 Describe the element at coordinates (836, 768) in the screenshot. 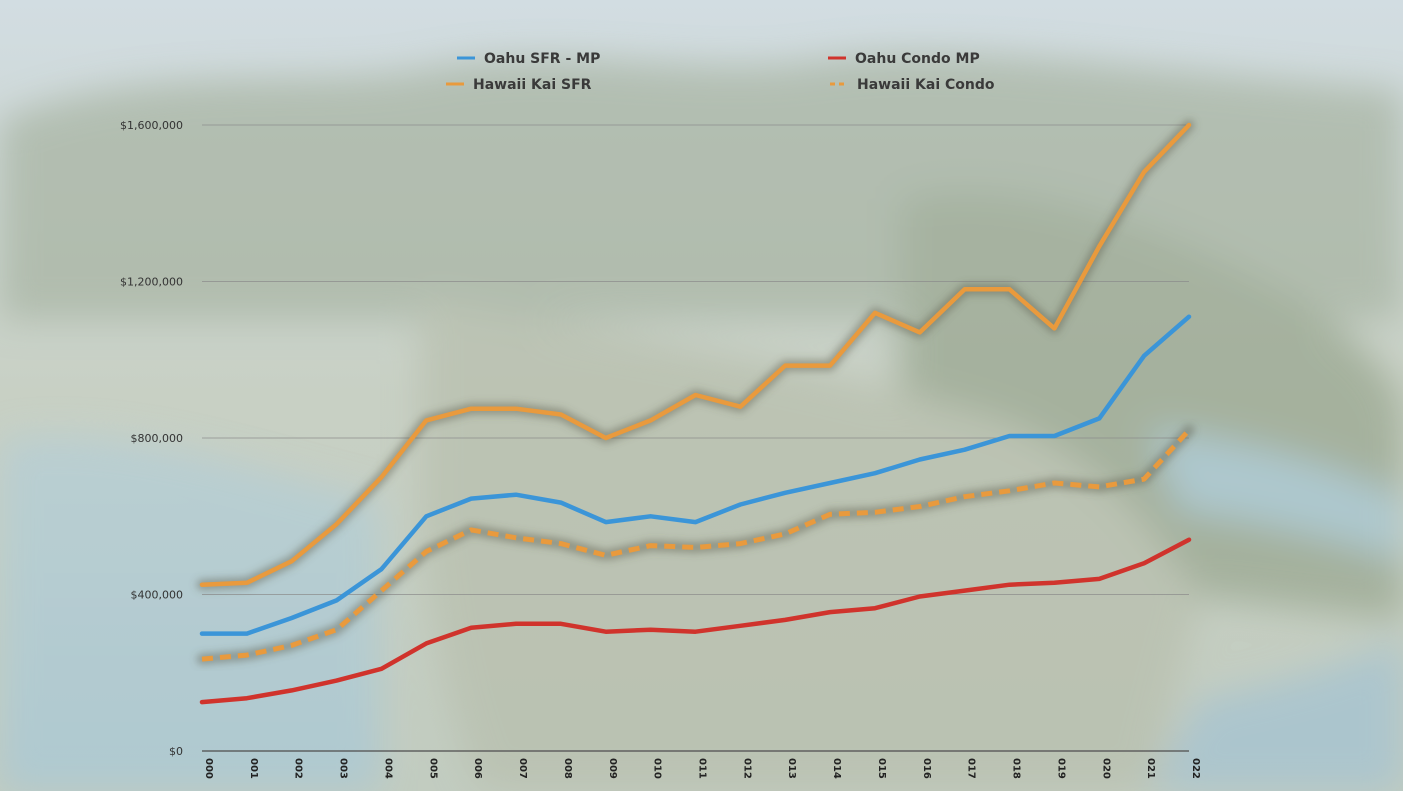

I see `x-tick-label: 014` at that location.